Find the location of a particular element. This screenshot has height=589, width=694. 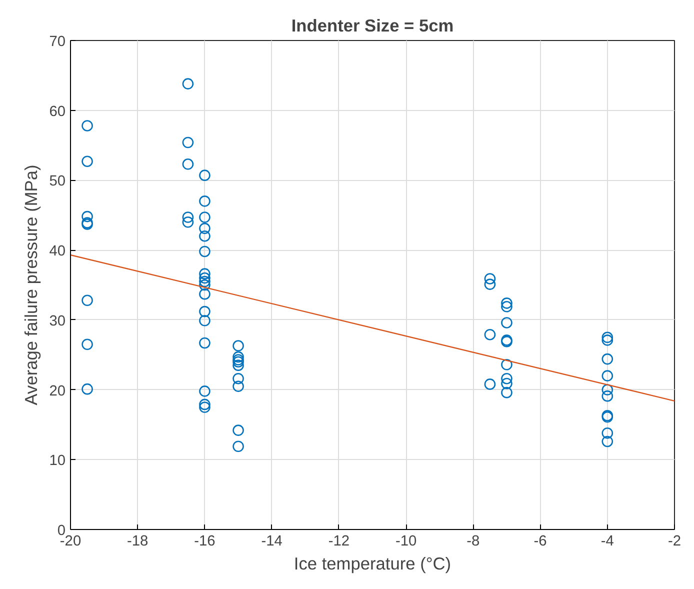

y-tick-label: 70 is located at coordinates (57, 42).